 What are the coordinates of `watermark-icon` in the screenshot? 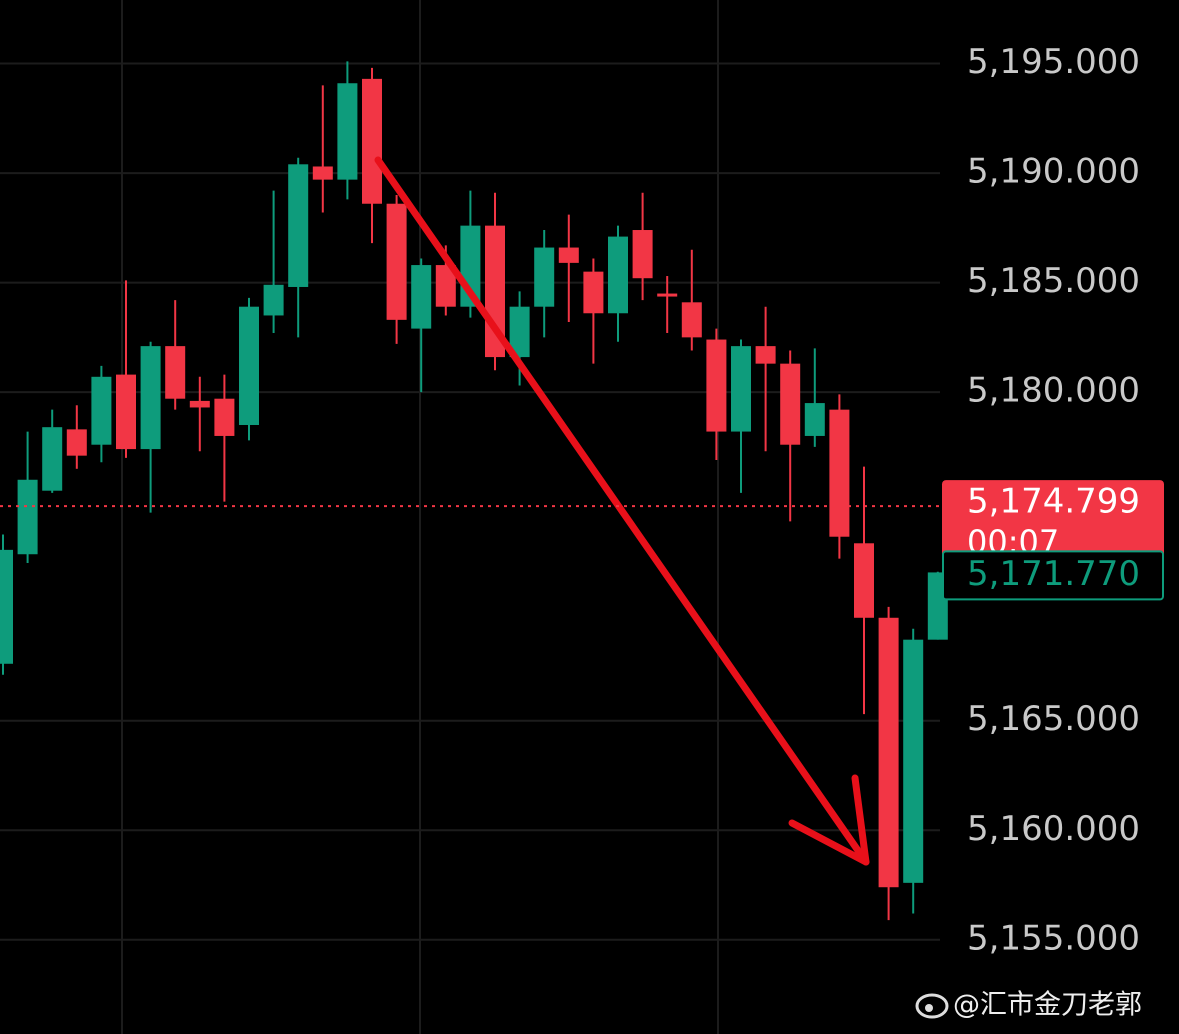 It's located at (932, 1006).